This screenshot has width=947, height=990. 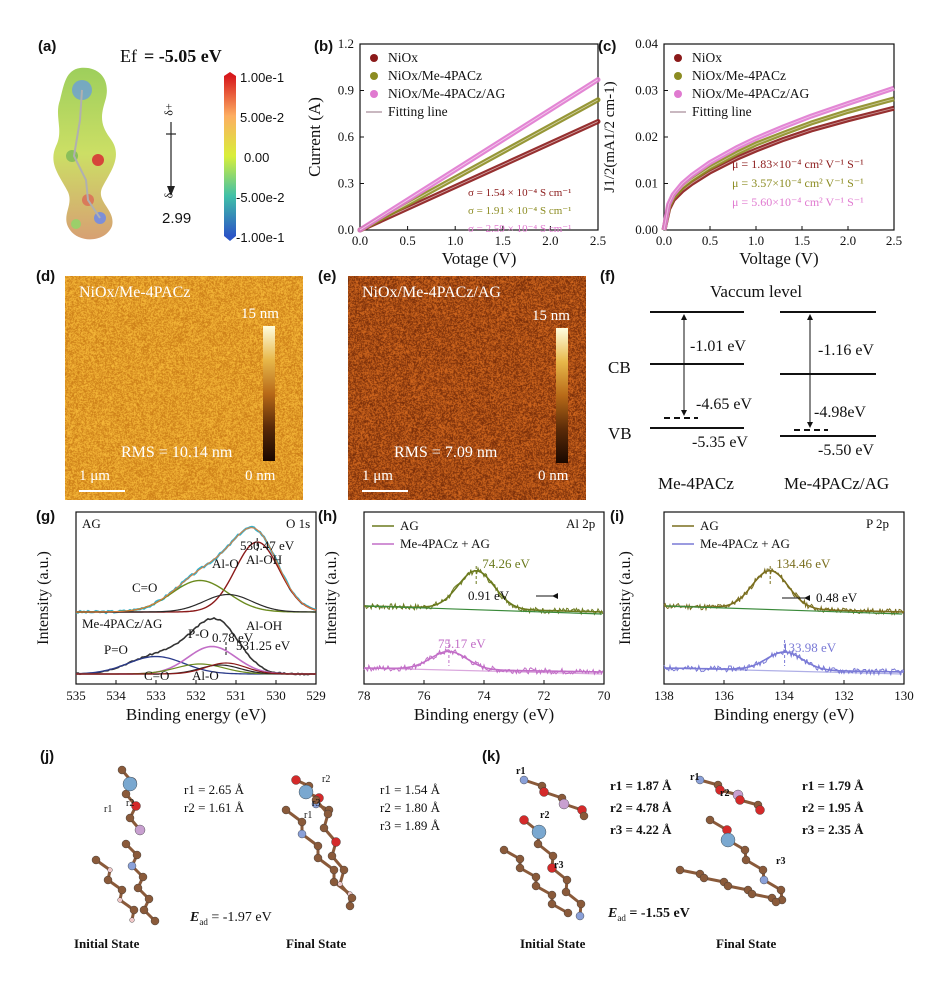 What do you see at coordinates (784, 714) in the screenshot?
I see `x-axis-label: Binding energy (eV)` at bounding box center [784, 714].